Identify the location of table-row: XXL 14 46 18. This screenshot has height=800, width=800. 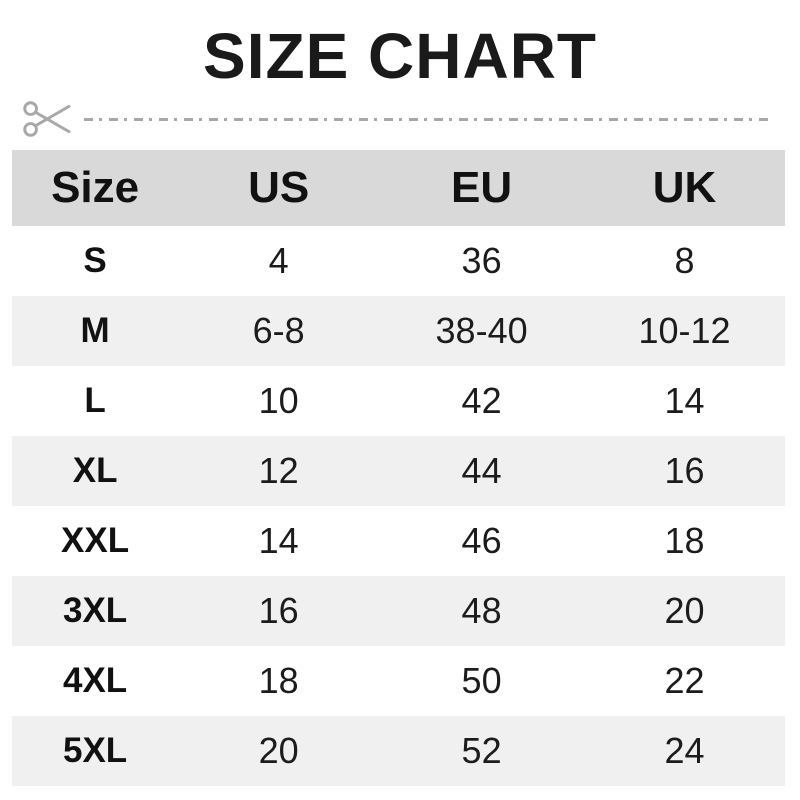
(398, 541).